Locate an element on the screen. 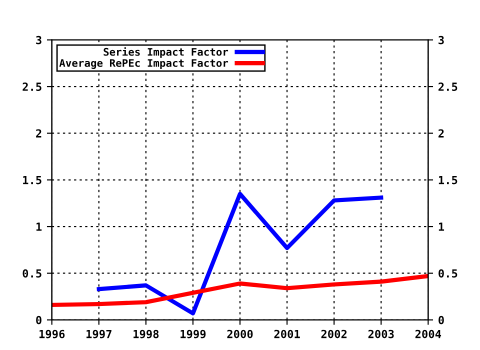 This screenshot has width=480, height=350. y-tick-label: 2 is located at coordinates (39, 133).